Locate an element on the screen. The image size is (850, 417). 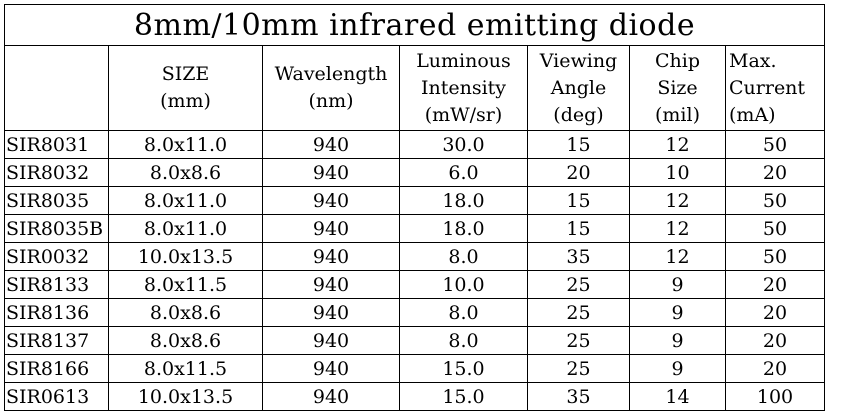
header-size-line2: (mm) is located at coordinates (185, 101).